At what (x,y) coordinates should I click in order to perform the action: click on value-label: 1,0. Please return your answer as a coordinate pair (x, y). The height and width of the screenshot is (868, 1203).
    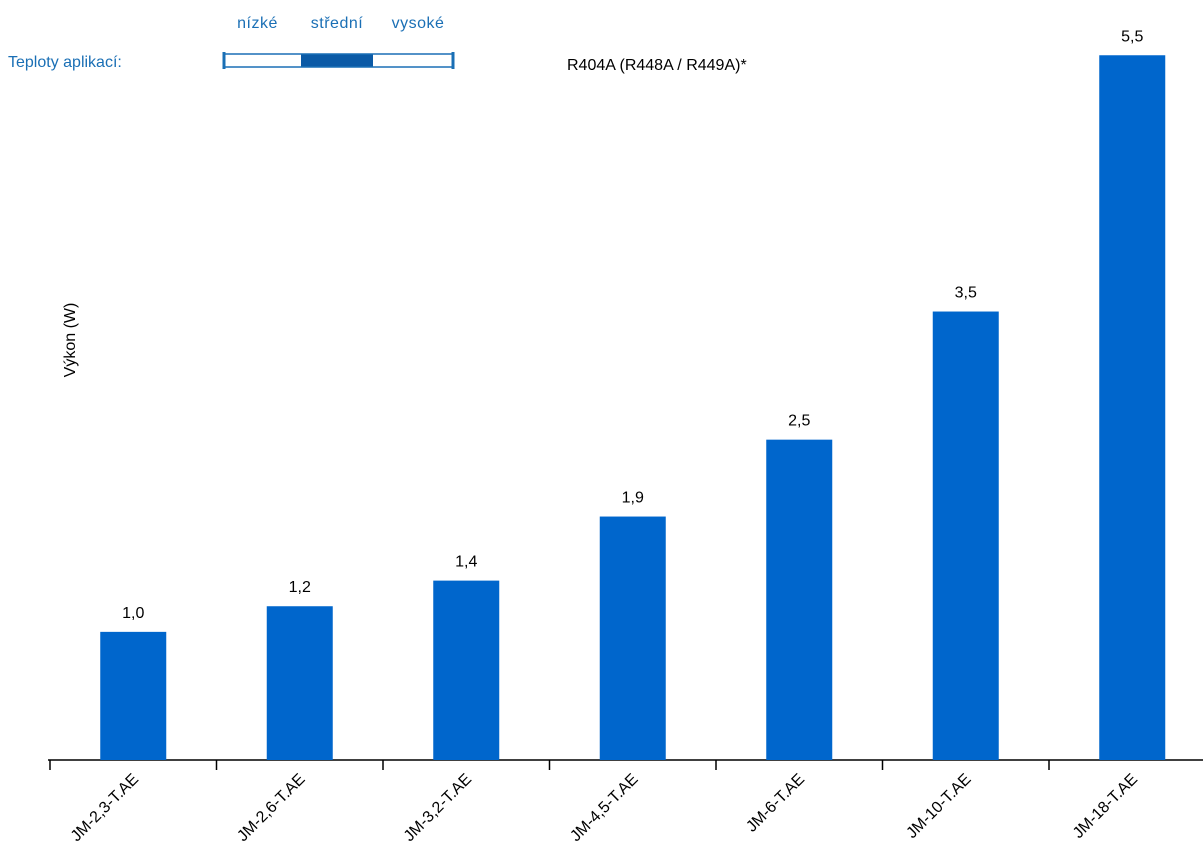
    Looking at the image, I should click on (133, 613).